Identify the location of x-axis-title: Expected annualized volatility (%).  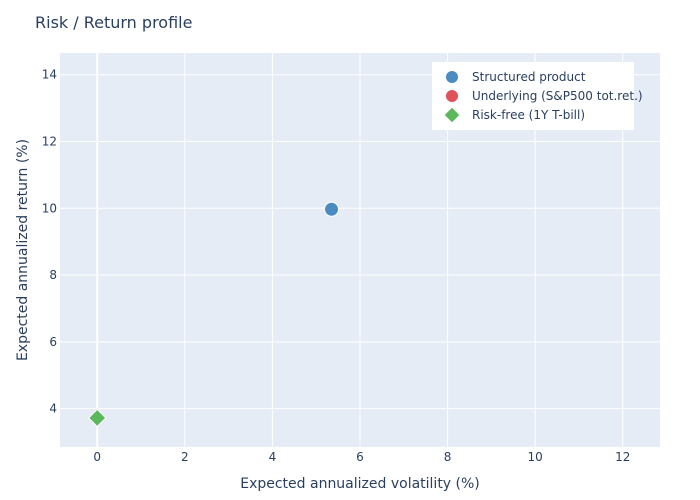
(360, 484).